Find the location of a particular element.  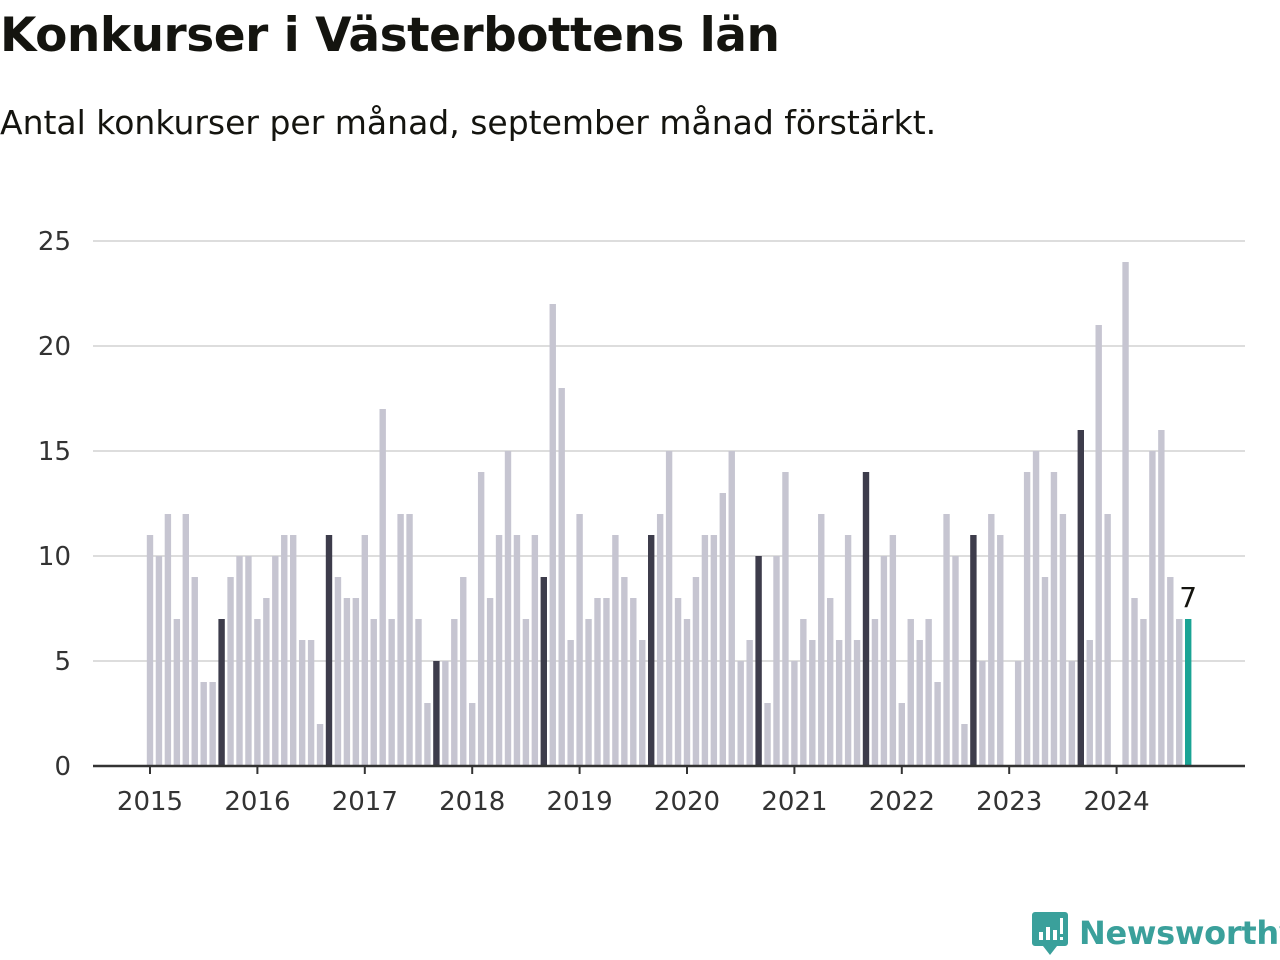

y-tick-label: 15 is located at coordinates (54, 452).